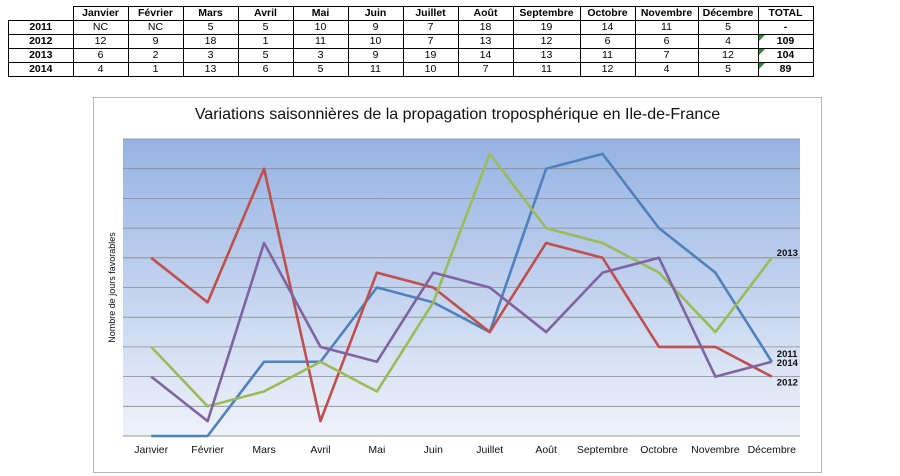 This screenshot has height=476, width=900. I want to click on row-total: 109, so click(785, 41).